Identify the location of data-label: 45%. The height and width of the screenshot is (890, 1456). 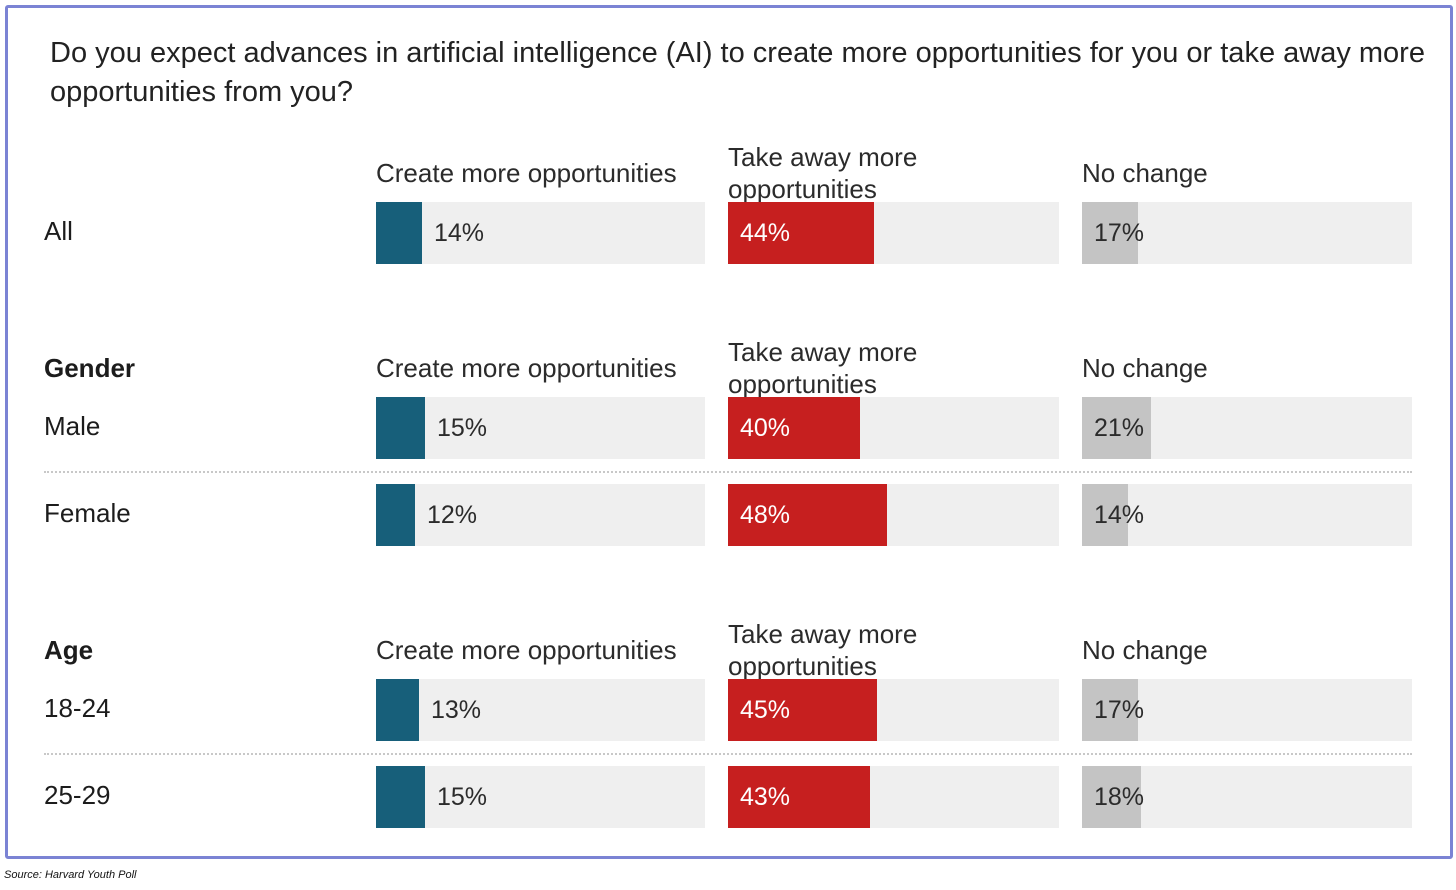
(765, 710).